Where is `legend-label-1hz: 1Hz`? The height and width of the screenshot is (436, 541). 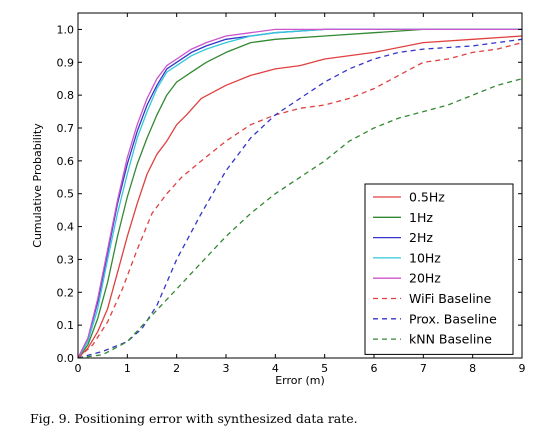
legend-label-1hz: 1Hz is located at coordinates (421, 217).